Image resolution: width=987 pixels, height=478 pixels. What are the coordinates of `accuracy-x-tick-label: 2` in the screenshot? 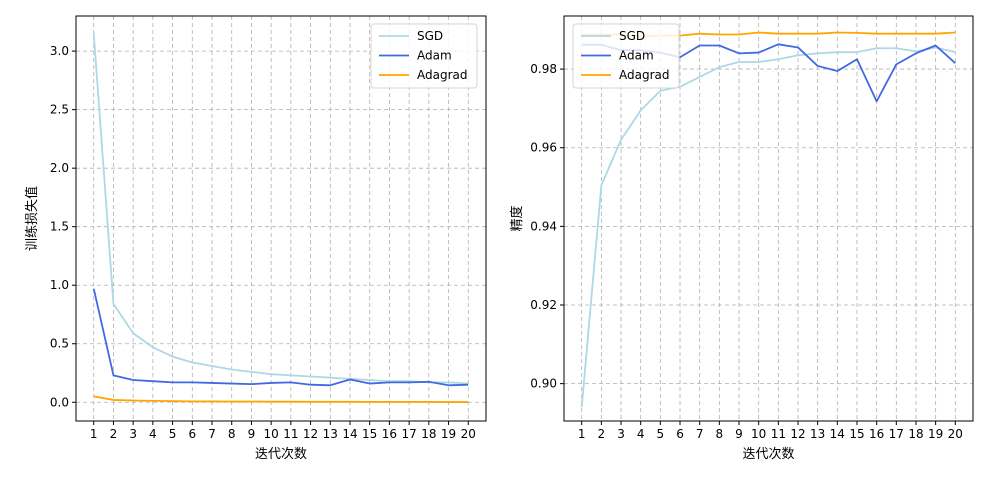 It's located at (602, 434).